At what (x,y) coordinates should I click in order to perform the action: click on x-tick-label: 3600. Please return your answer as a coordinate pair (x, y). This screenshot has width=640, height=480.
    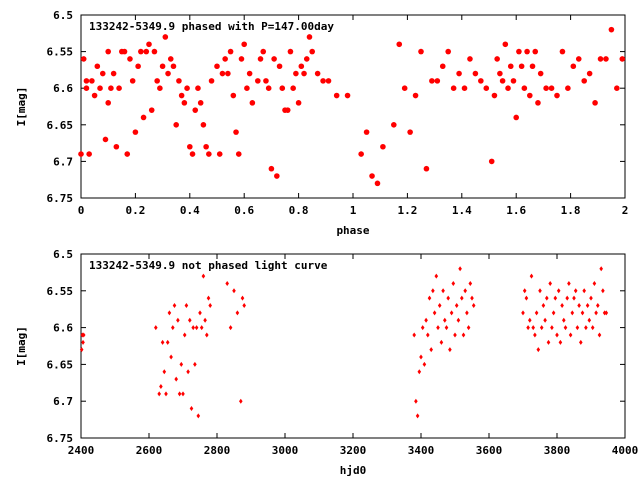
    Looking at the image, I should click on (489, 450).